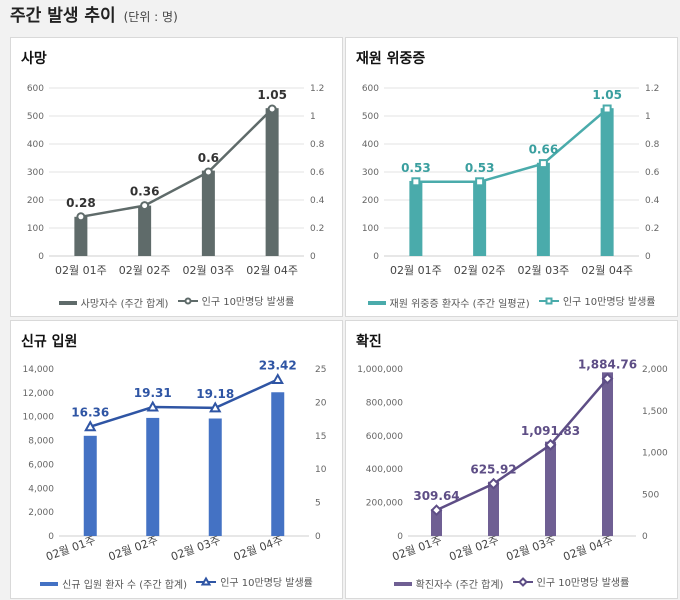 This screenshot has width=680, height=600. What do you see at coordinates (391, 59) in the screenshot?
I see `chart-title: 재원 위중증` at bounding box center [391, 59].